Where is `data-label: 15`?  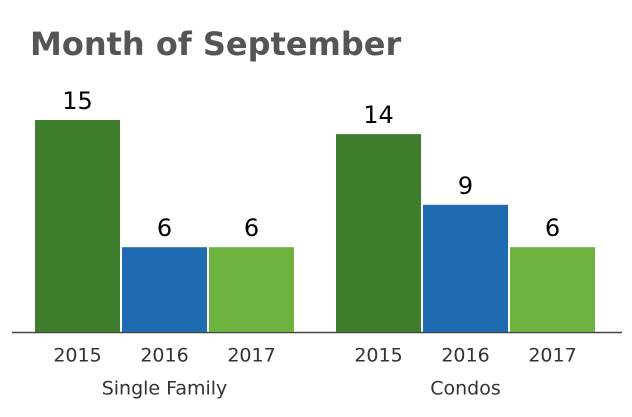
data-label: 15 is located at coordinates (77, 101).